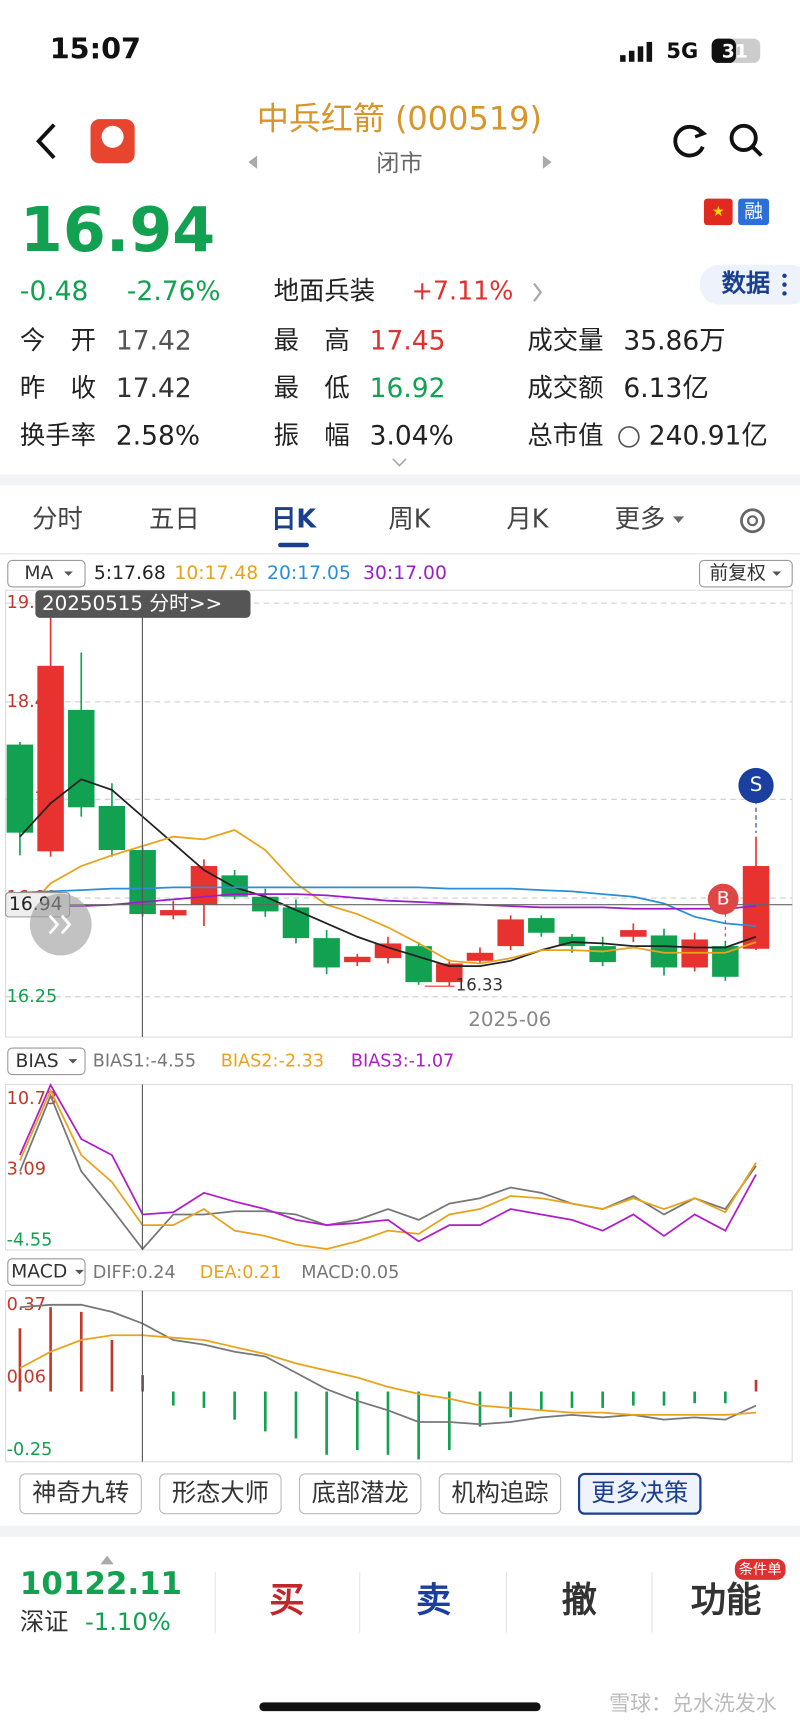 The width and height of the screenshot is (800, 1731). Describe the element at coordinates (527, 519) in the screenshot. I see `tab: 月K` at that location.